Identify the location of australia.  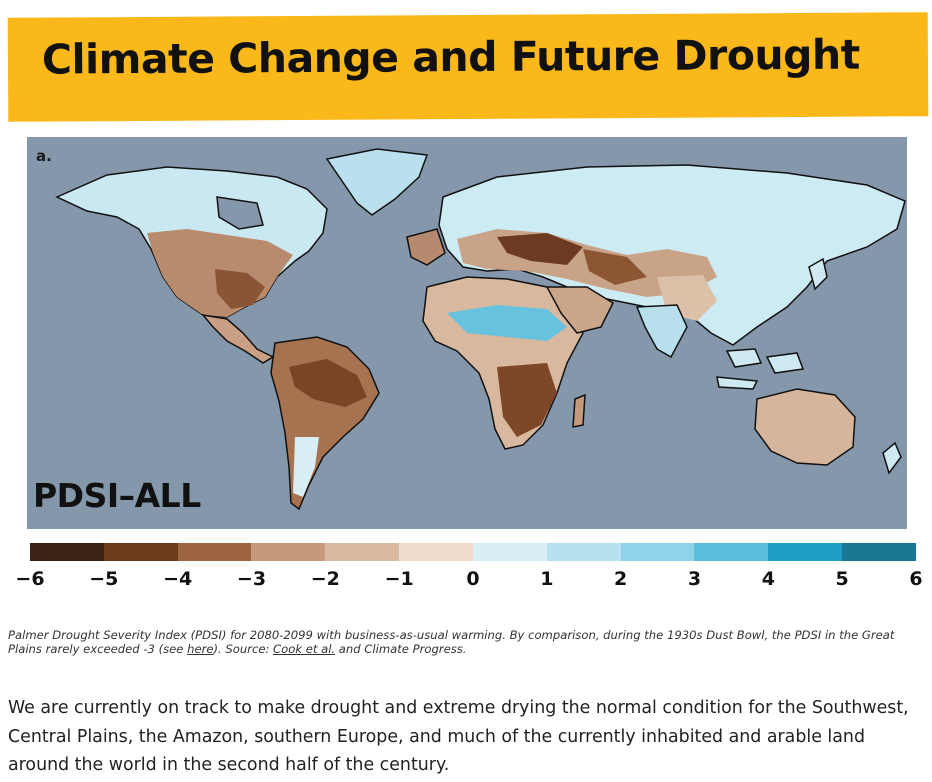
(805, 427).